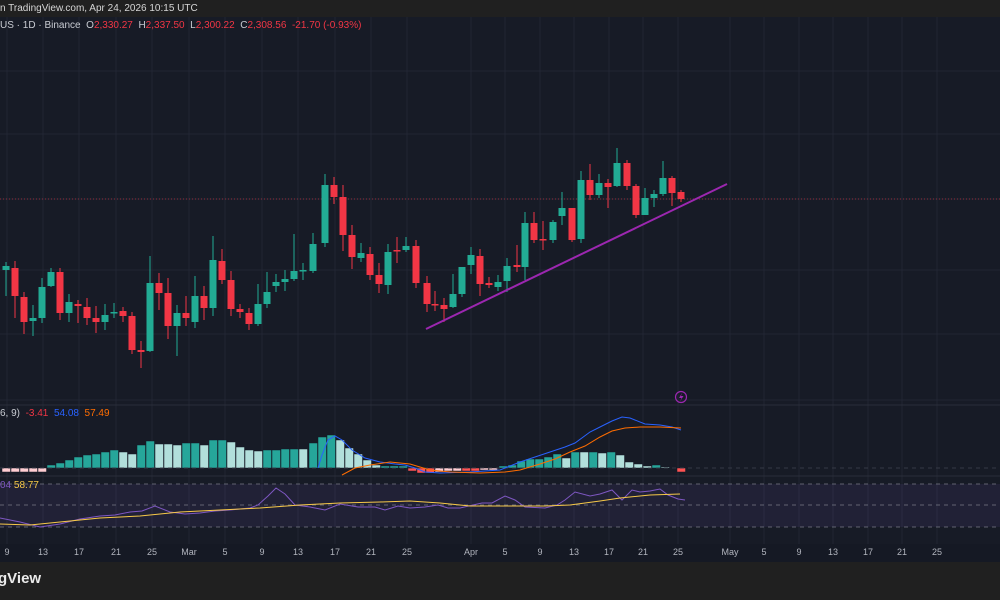 The width and height of the screenshot is (1000, 600). What do you see at coordinates (90, 25) in the screenshot?
I see `open-label: O` at bounding box center [90, 25].